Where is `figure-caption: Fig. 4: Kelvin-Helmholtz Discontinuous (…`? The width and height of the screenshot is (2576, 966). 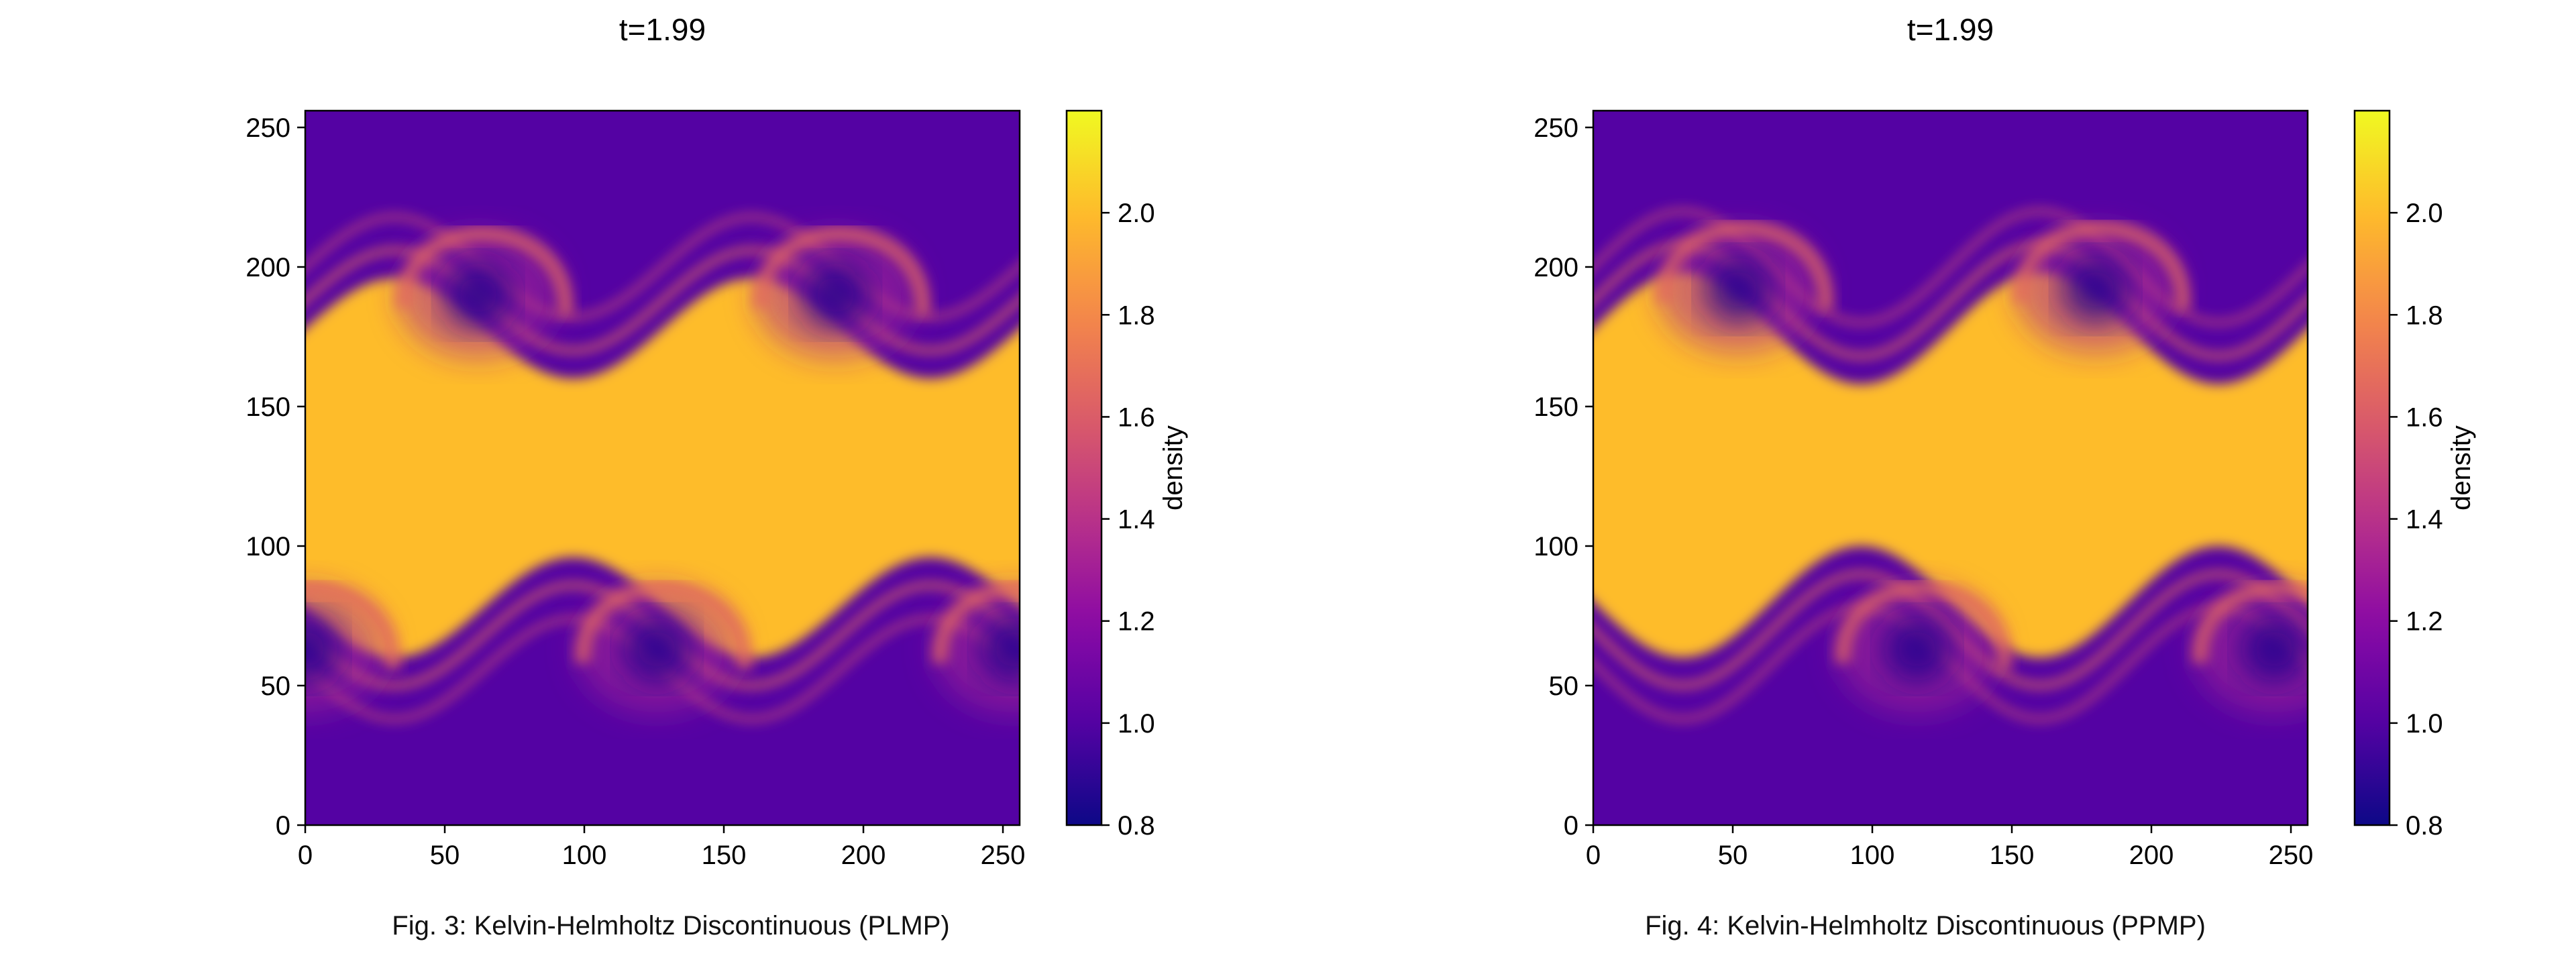 figure-caption: Fig. 4: Kelvin-Helmholtz Discontinuous (… is located at coordinates (1925, 926).